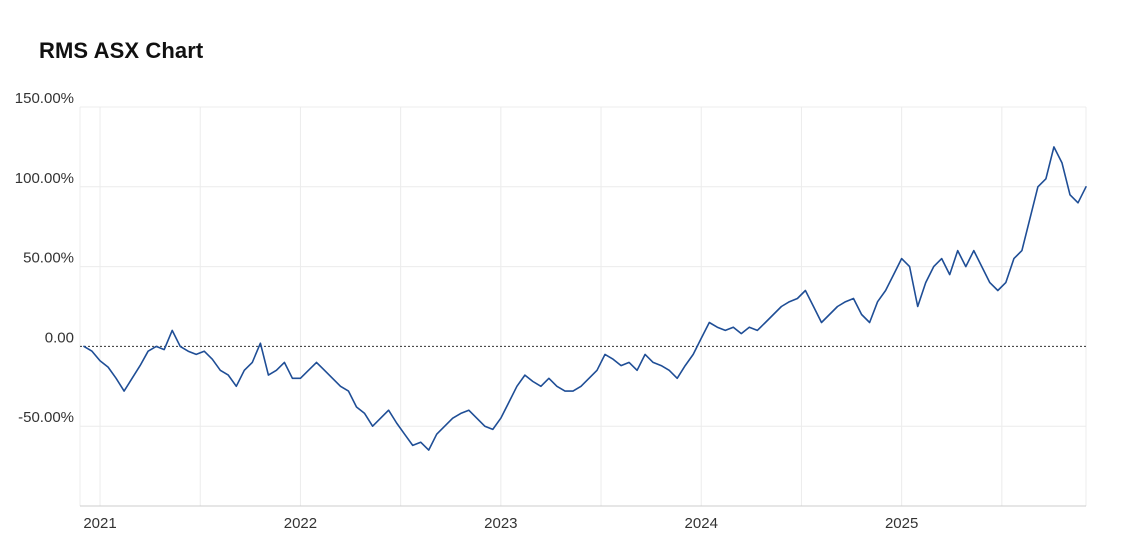  Describe the element at coordinates (99, 523) in the screenshot. I see `x-tick-label: 2021` at that location.